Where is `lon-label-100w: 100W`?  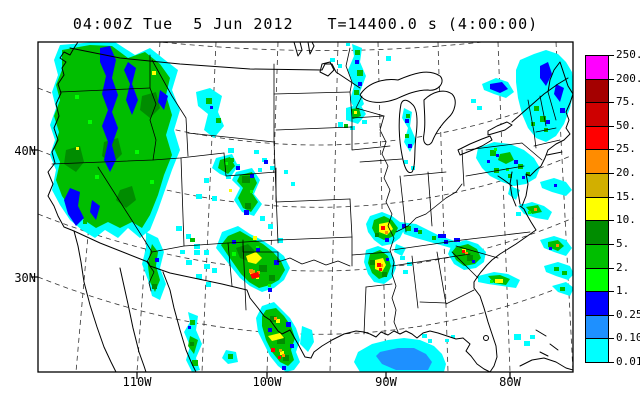 lon-label-100w: 100W is located at coordinates (267, 382).